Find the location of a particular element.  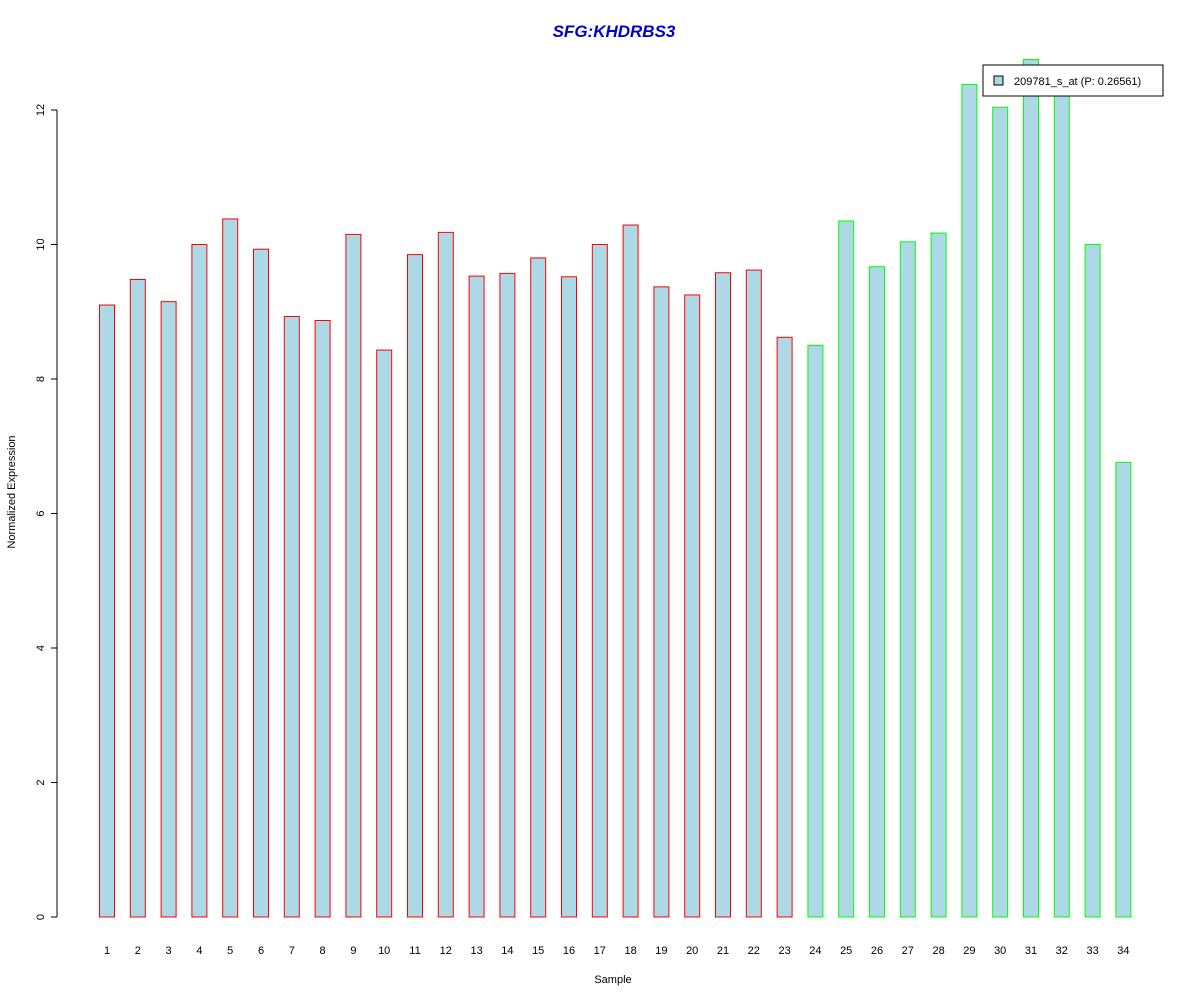

y-tick-label-0: 0 is located at coordinates (41, 917).